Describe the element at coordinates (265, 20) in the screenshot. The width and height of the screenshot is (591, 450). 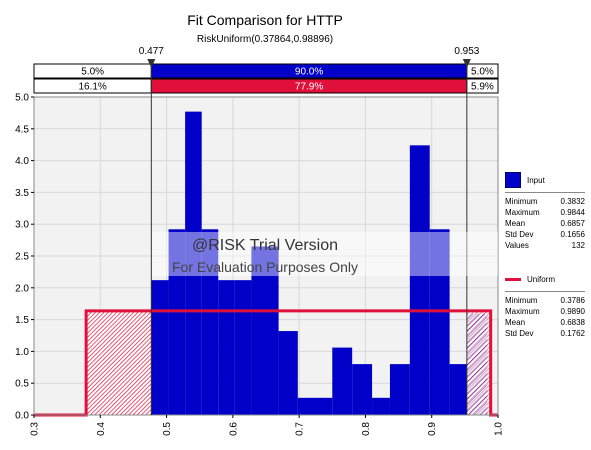
I see `chart-title: Fit Comparison for HTTP` at that location.